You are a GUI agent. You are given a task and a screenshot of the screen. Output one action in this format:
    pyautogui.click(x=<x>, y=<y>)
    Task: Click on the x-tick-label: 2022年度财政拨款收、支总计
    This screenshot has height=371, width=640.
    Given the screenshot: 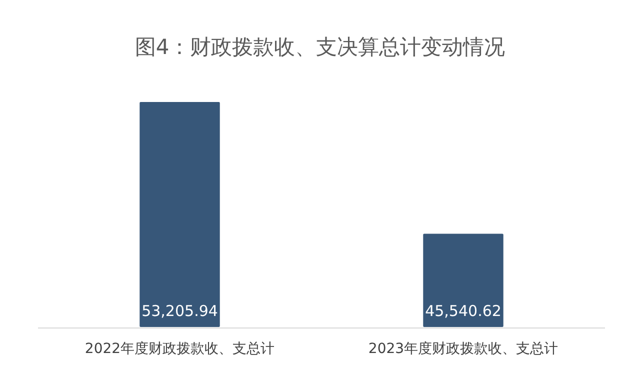 What is the action you would take?
    pyautogui.click(x=179, y=349)
    